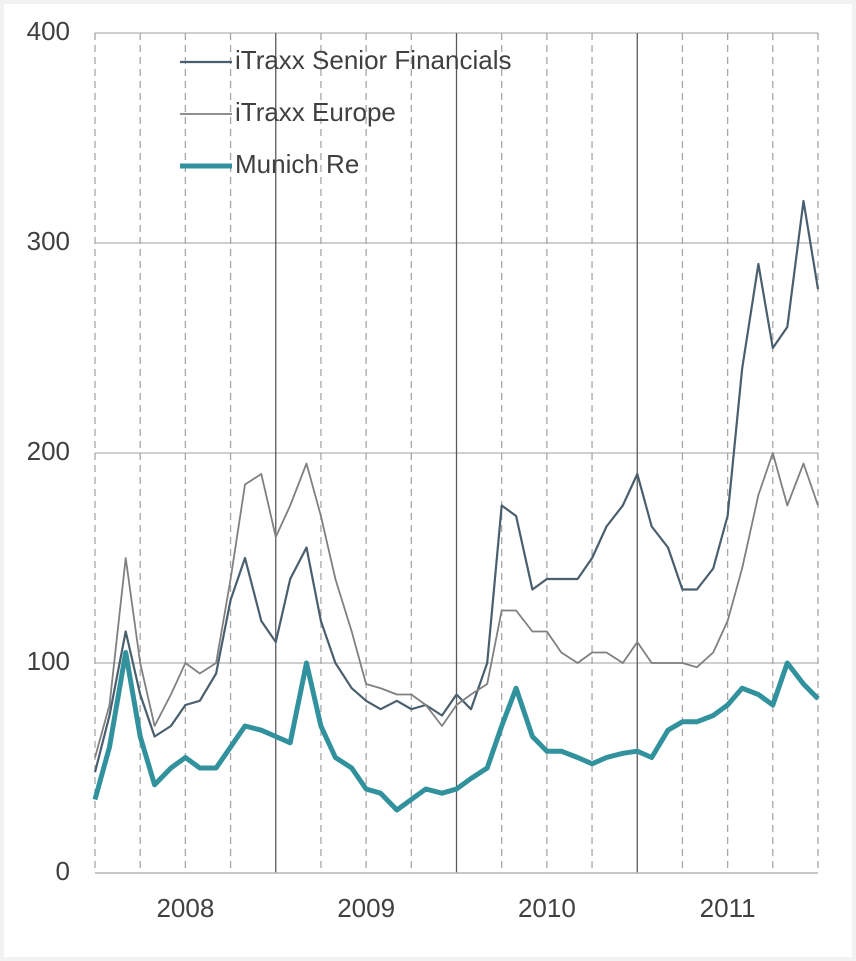 The height and width of the screenshot is (961, 856). I want to click on y-tick-label: 100, so click(48, 661).